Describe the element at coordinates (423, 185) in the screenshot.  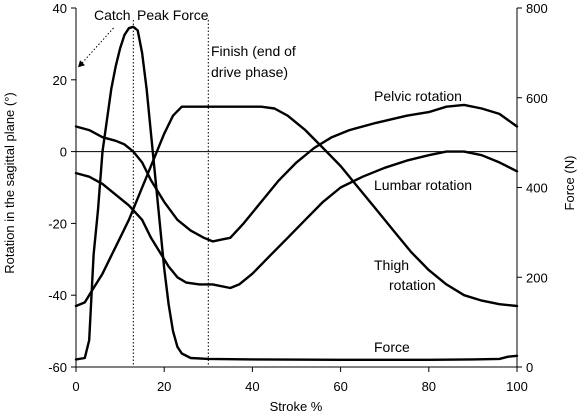
I see `annotation-lumbar: Lumbar rotation` at that location.